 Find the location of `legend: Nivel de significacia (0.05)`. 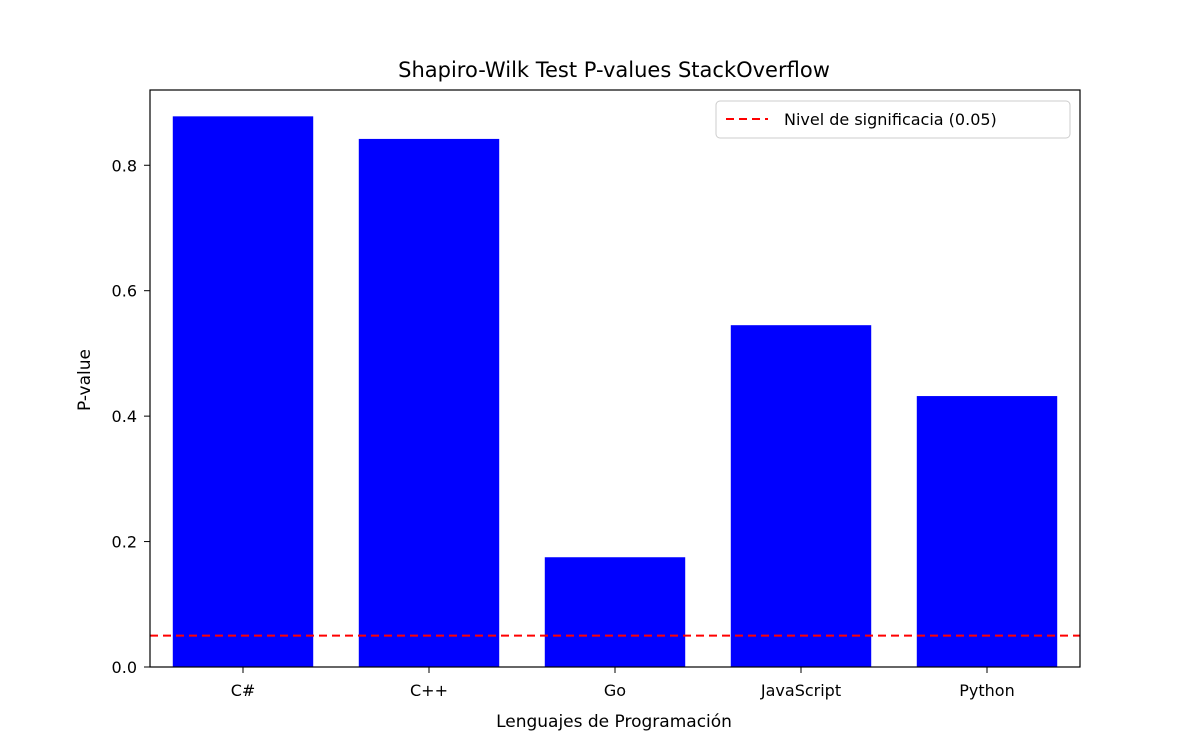

legend: Nivel de significacia (0.05) is located at coordinates (893, 119).